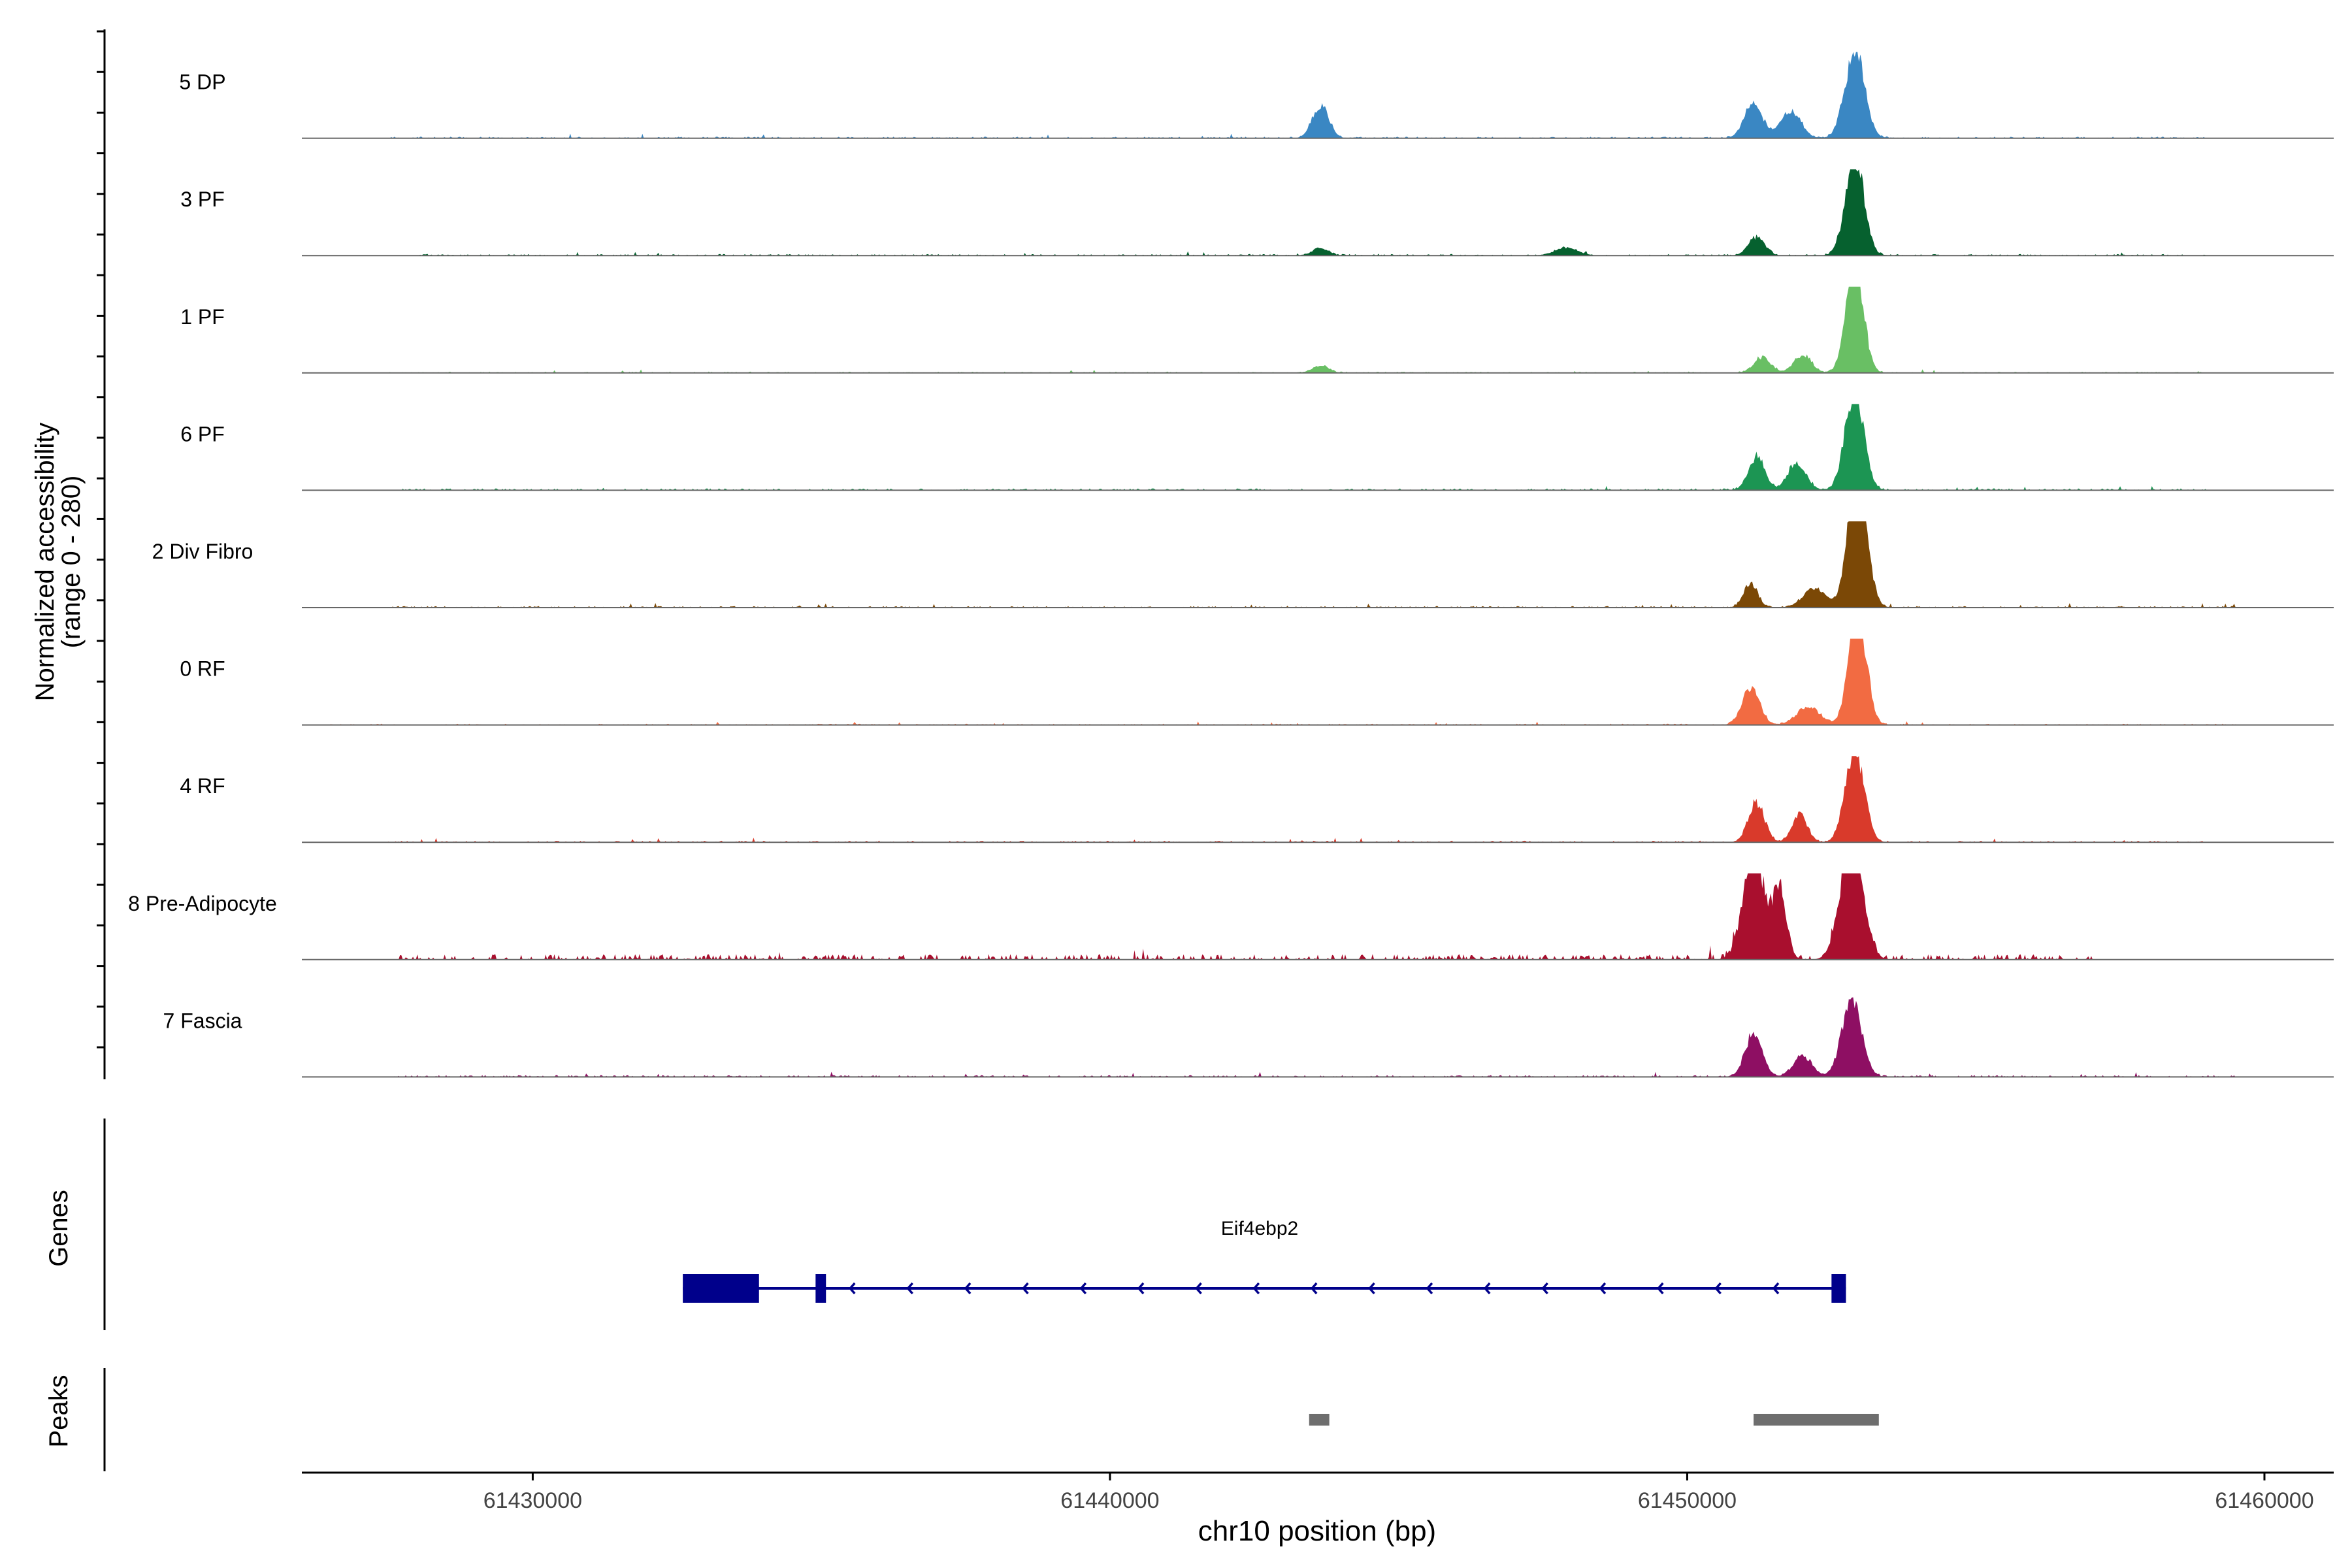  I want to click on track-7: 8 Pre-Adipocyte, so click(1231, 916).